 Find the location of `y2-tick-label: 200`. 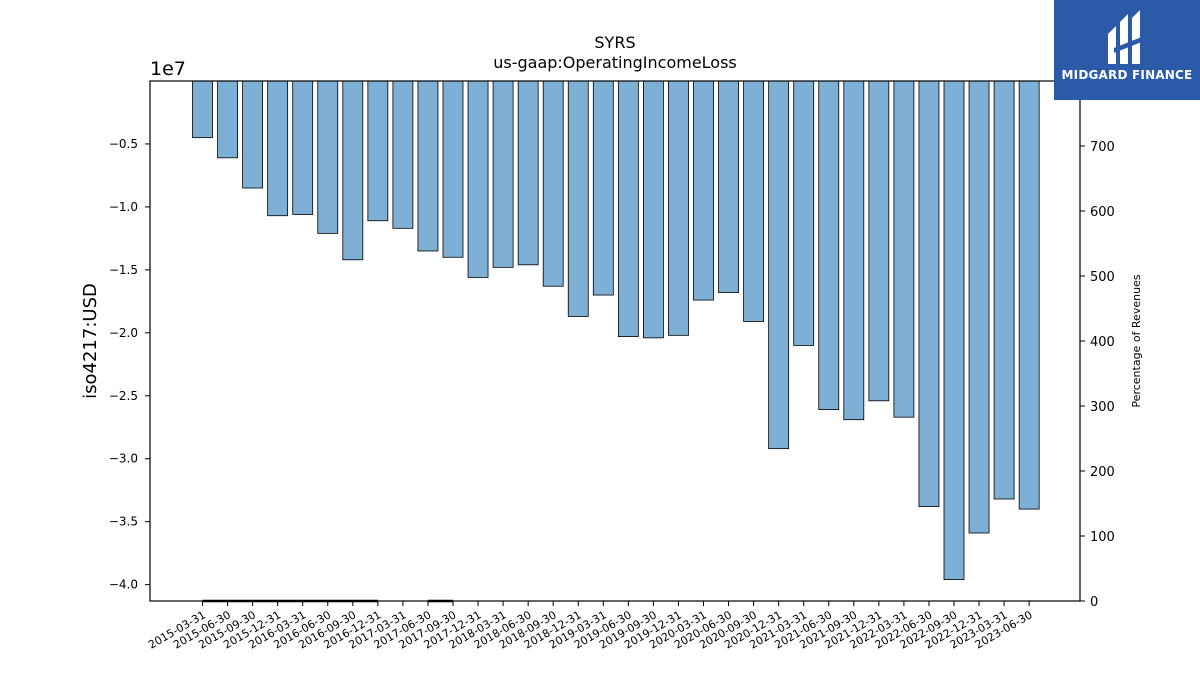

y2-tick-label: 200 is located at coordinates (1102, 472).